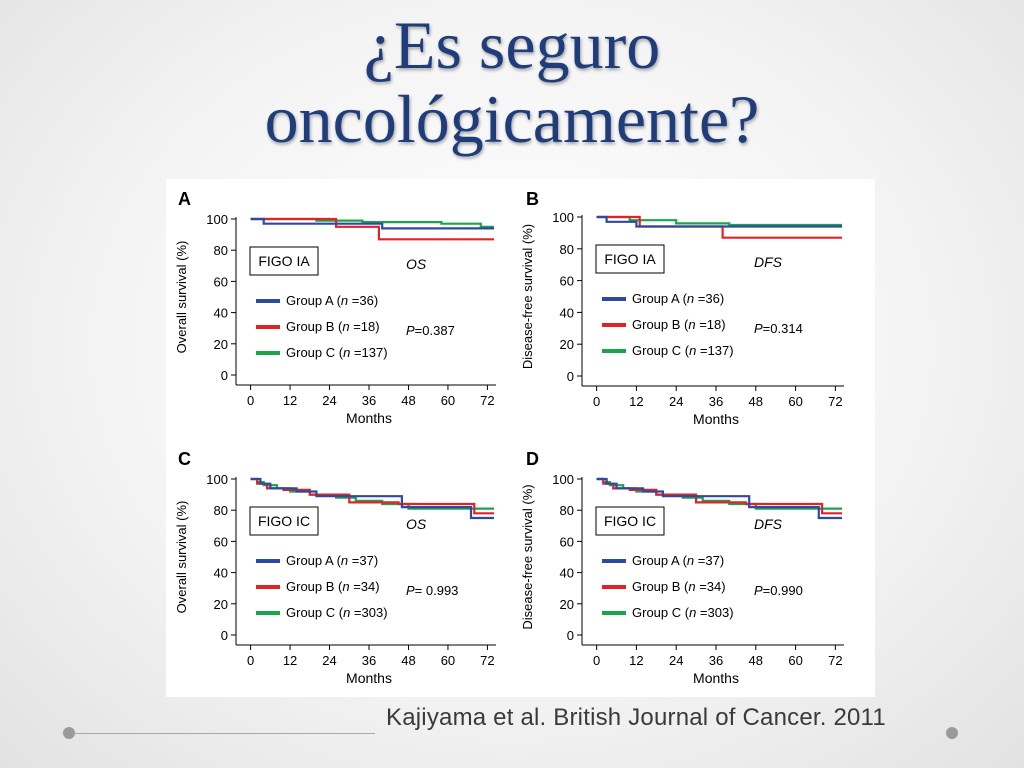 This screenshot has width=1024, height=768. I want to click on legend-entry-a-0: Group A (n =36), so click(332, 300).